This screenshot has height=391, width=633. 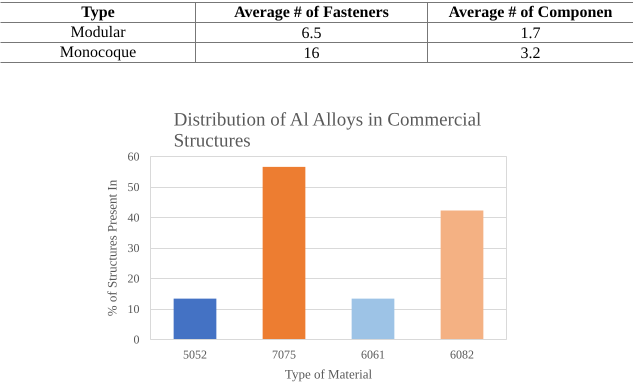 I want to click on x-tick-label: 6082, so click(x=462, y=355).